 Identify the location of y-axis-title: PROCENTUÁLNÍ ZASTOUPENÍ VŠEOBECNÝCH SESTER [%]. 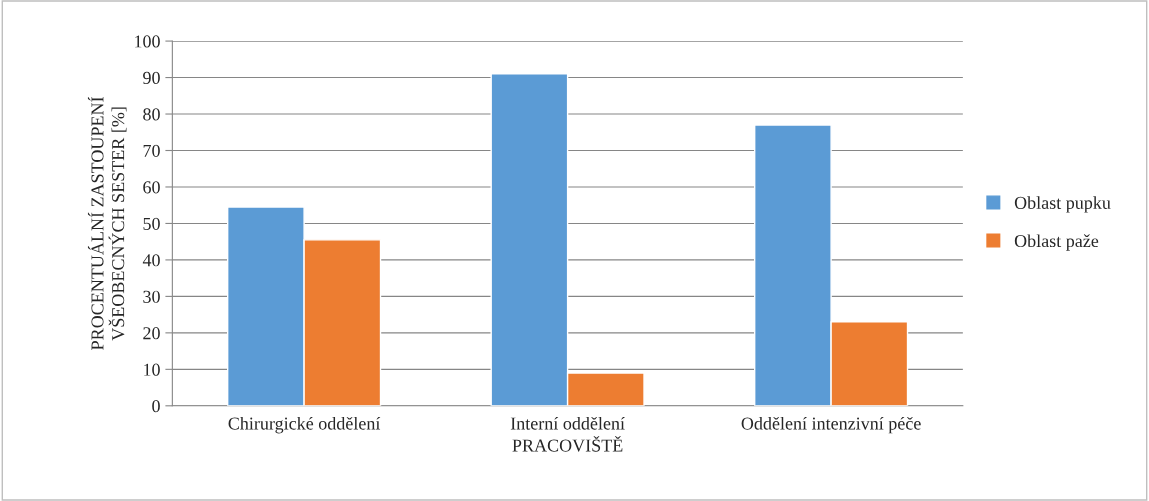
(107, 223).